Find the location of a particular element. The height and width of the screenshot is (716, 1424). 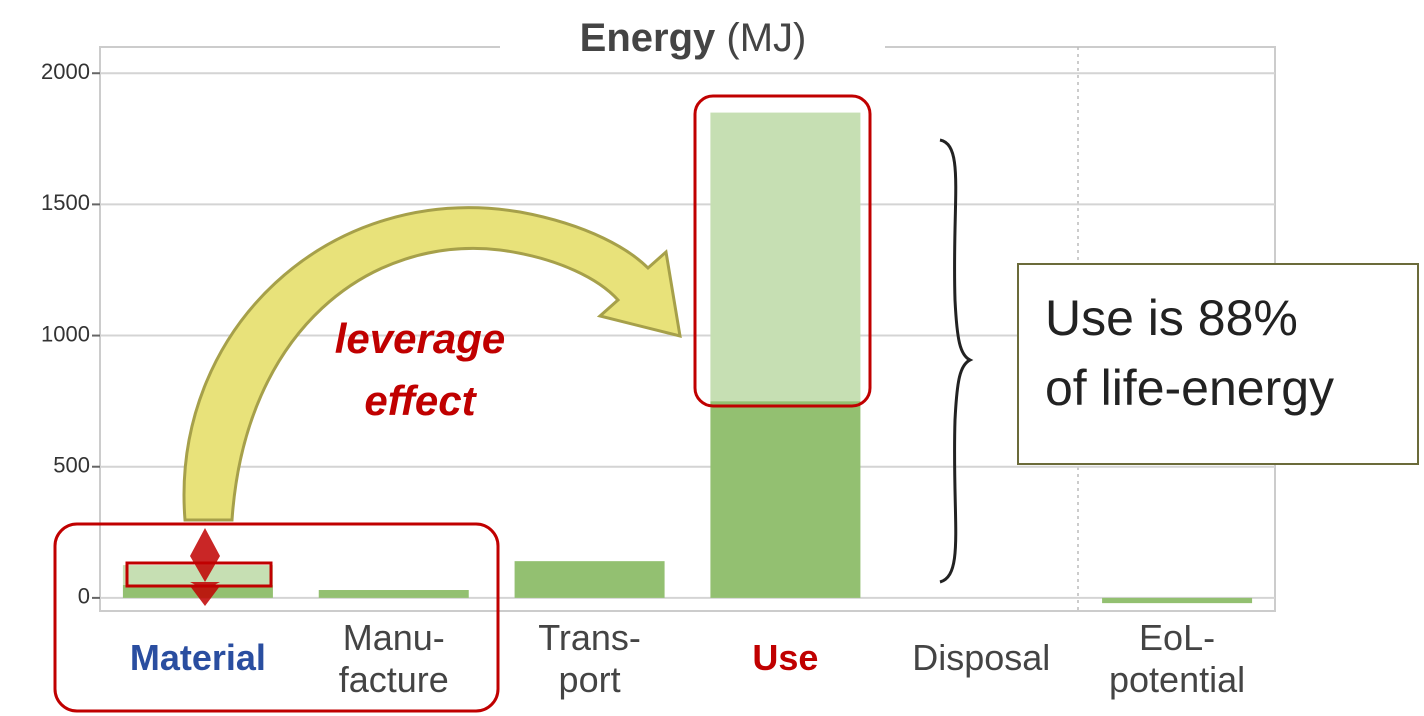

use-highlight is located at coordinates (782, 251).